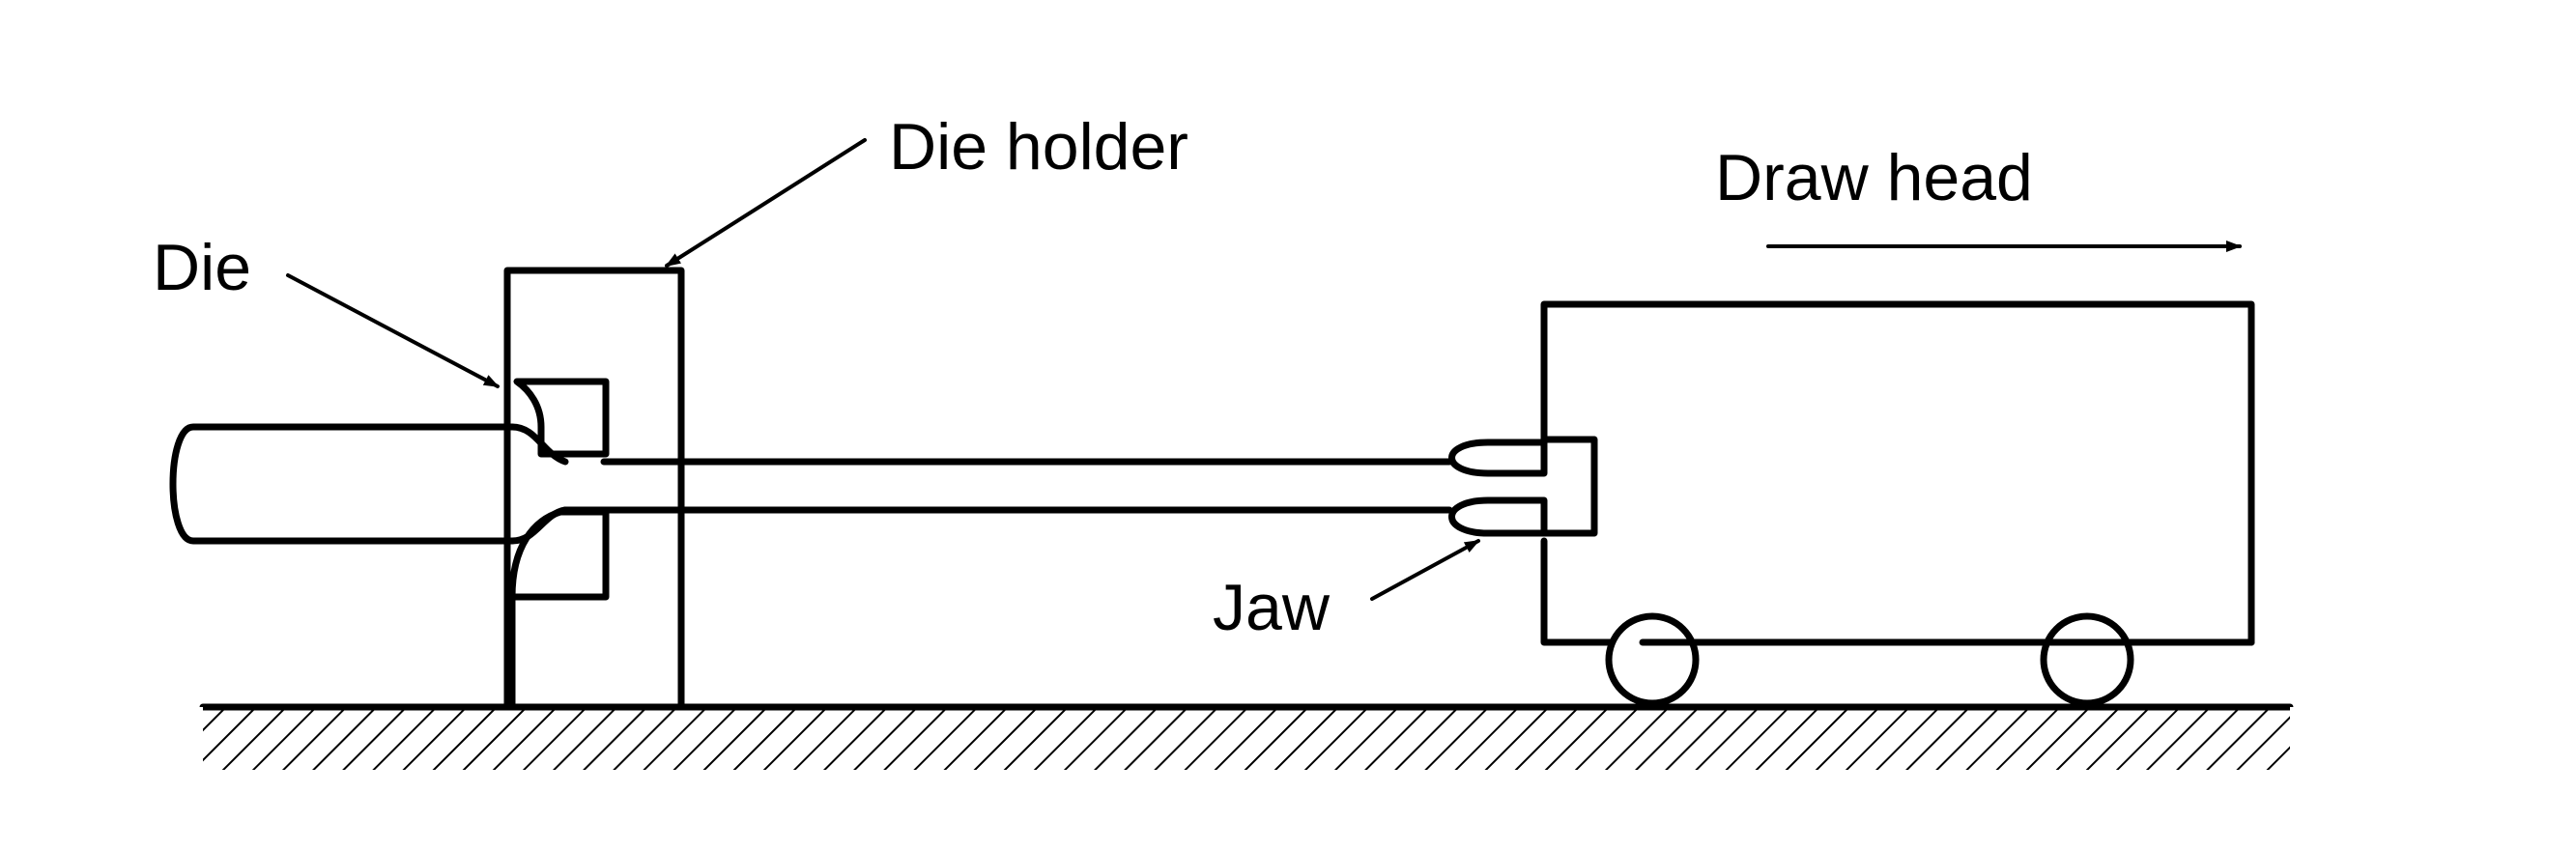 Image resolution: width=2576 pixels, height=850 pixels. I want to click on wheel-front, so click(1653, 660).